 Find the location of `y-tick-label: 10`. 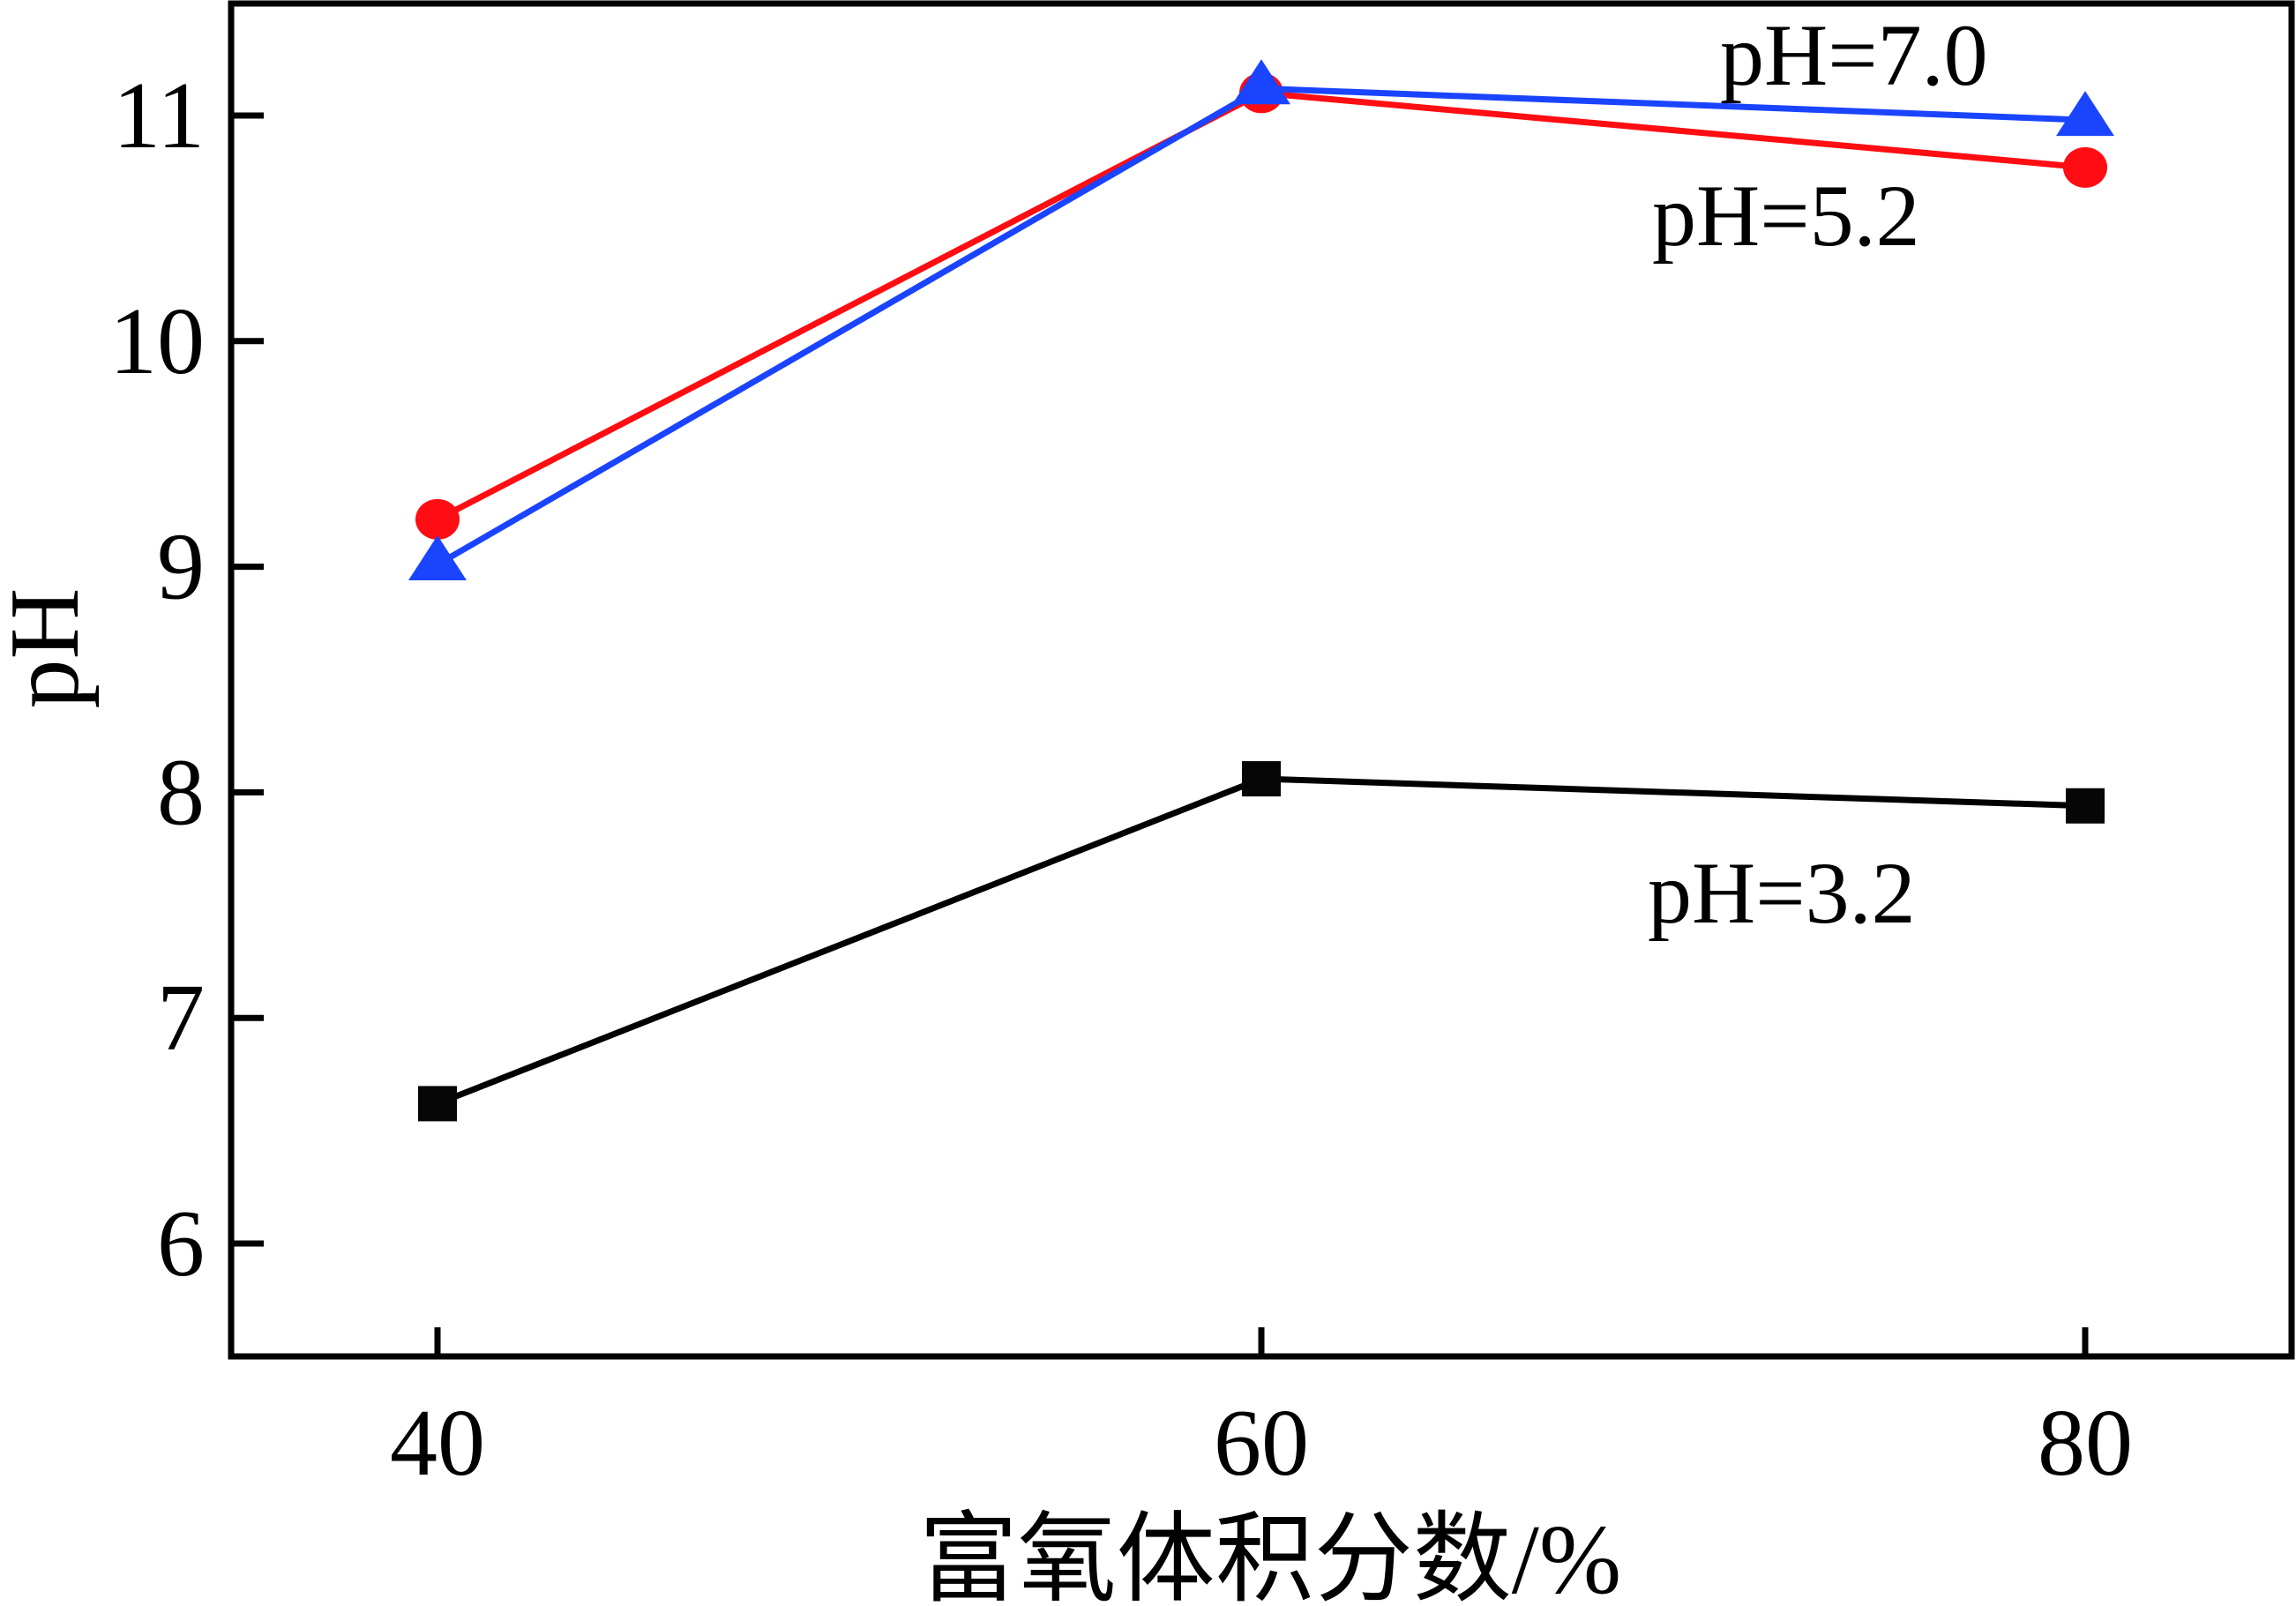

y-tick-label: 10 is located at coordinates (157, 341).